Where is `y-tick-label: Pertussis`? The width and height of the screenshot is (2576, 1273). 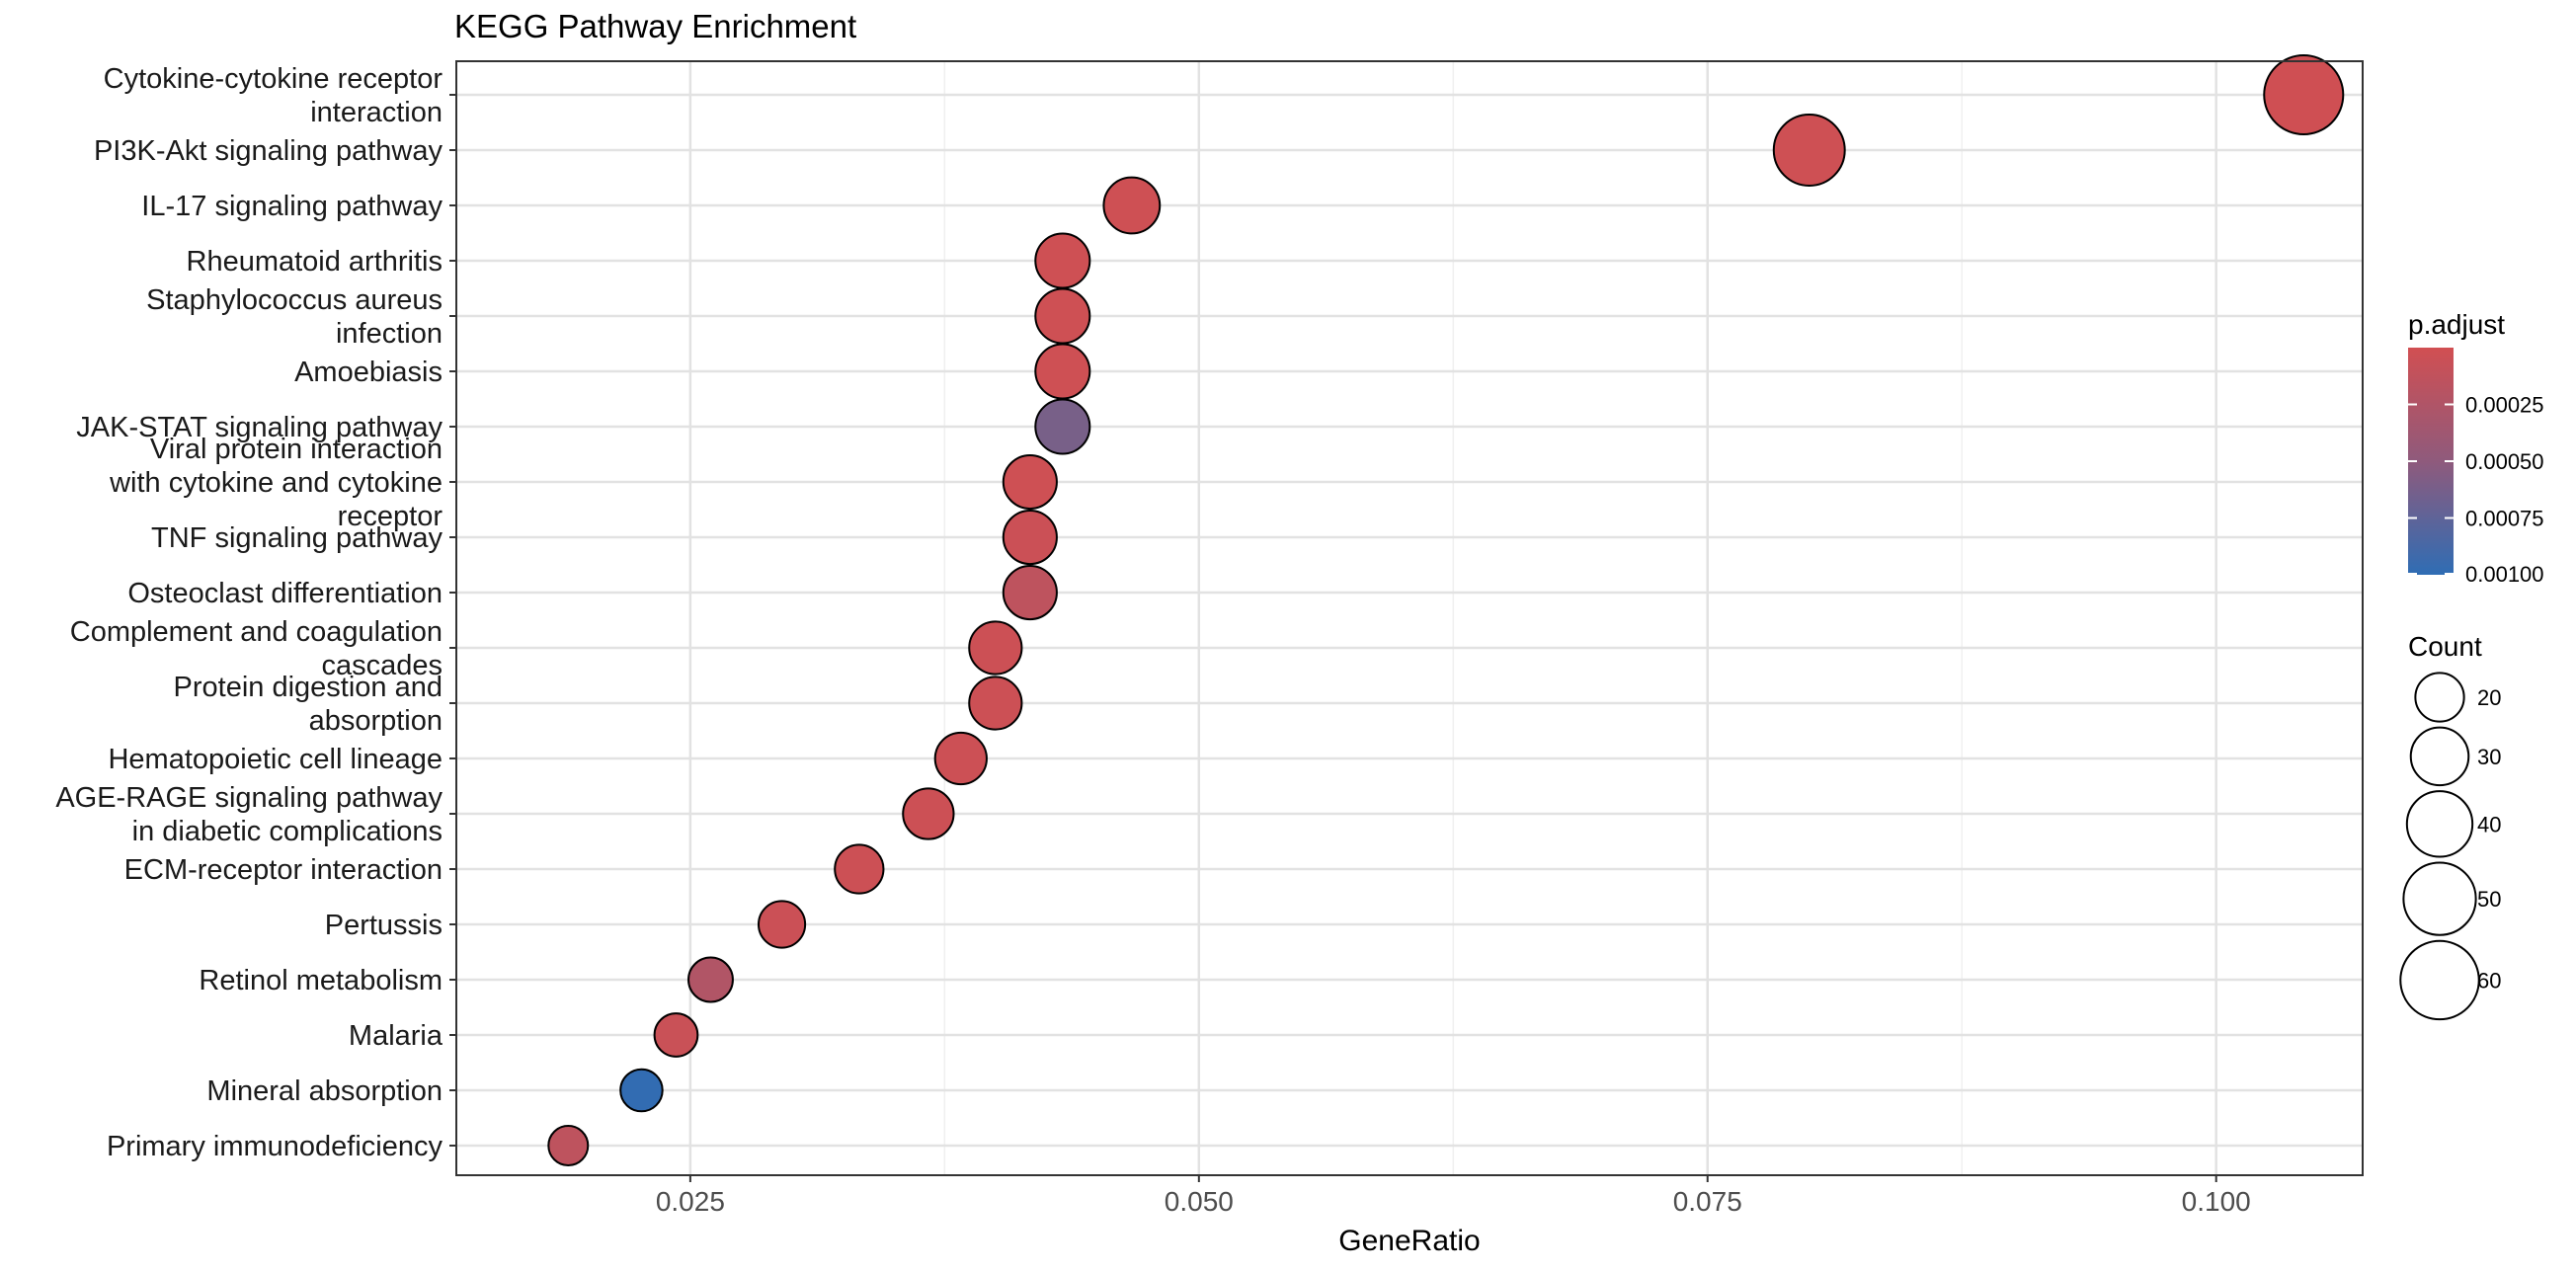 y-tick-label: Pertussis is located at coordinates (384, 925).